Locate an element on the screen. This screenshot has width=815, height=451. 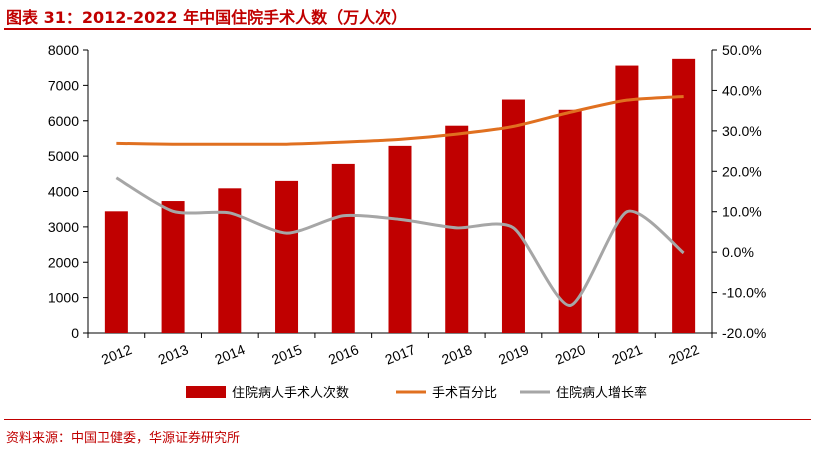
x-tick-label: 2016 is located at coordinates (343, 354).